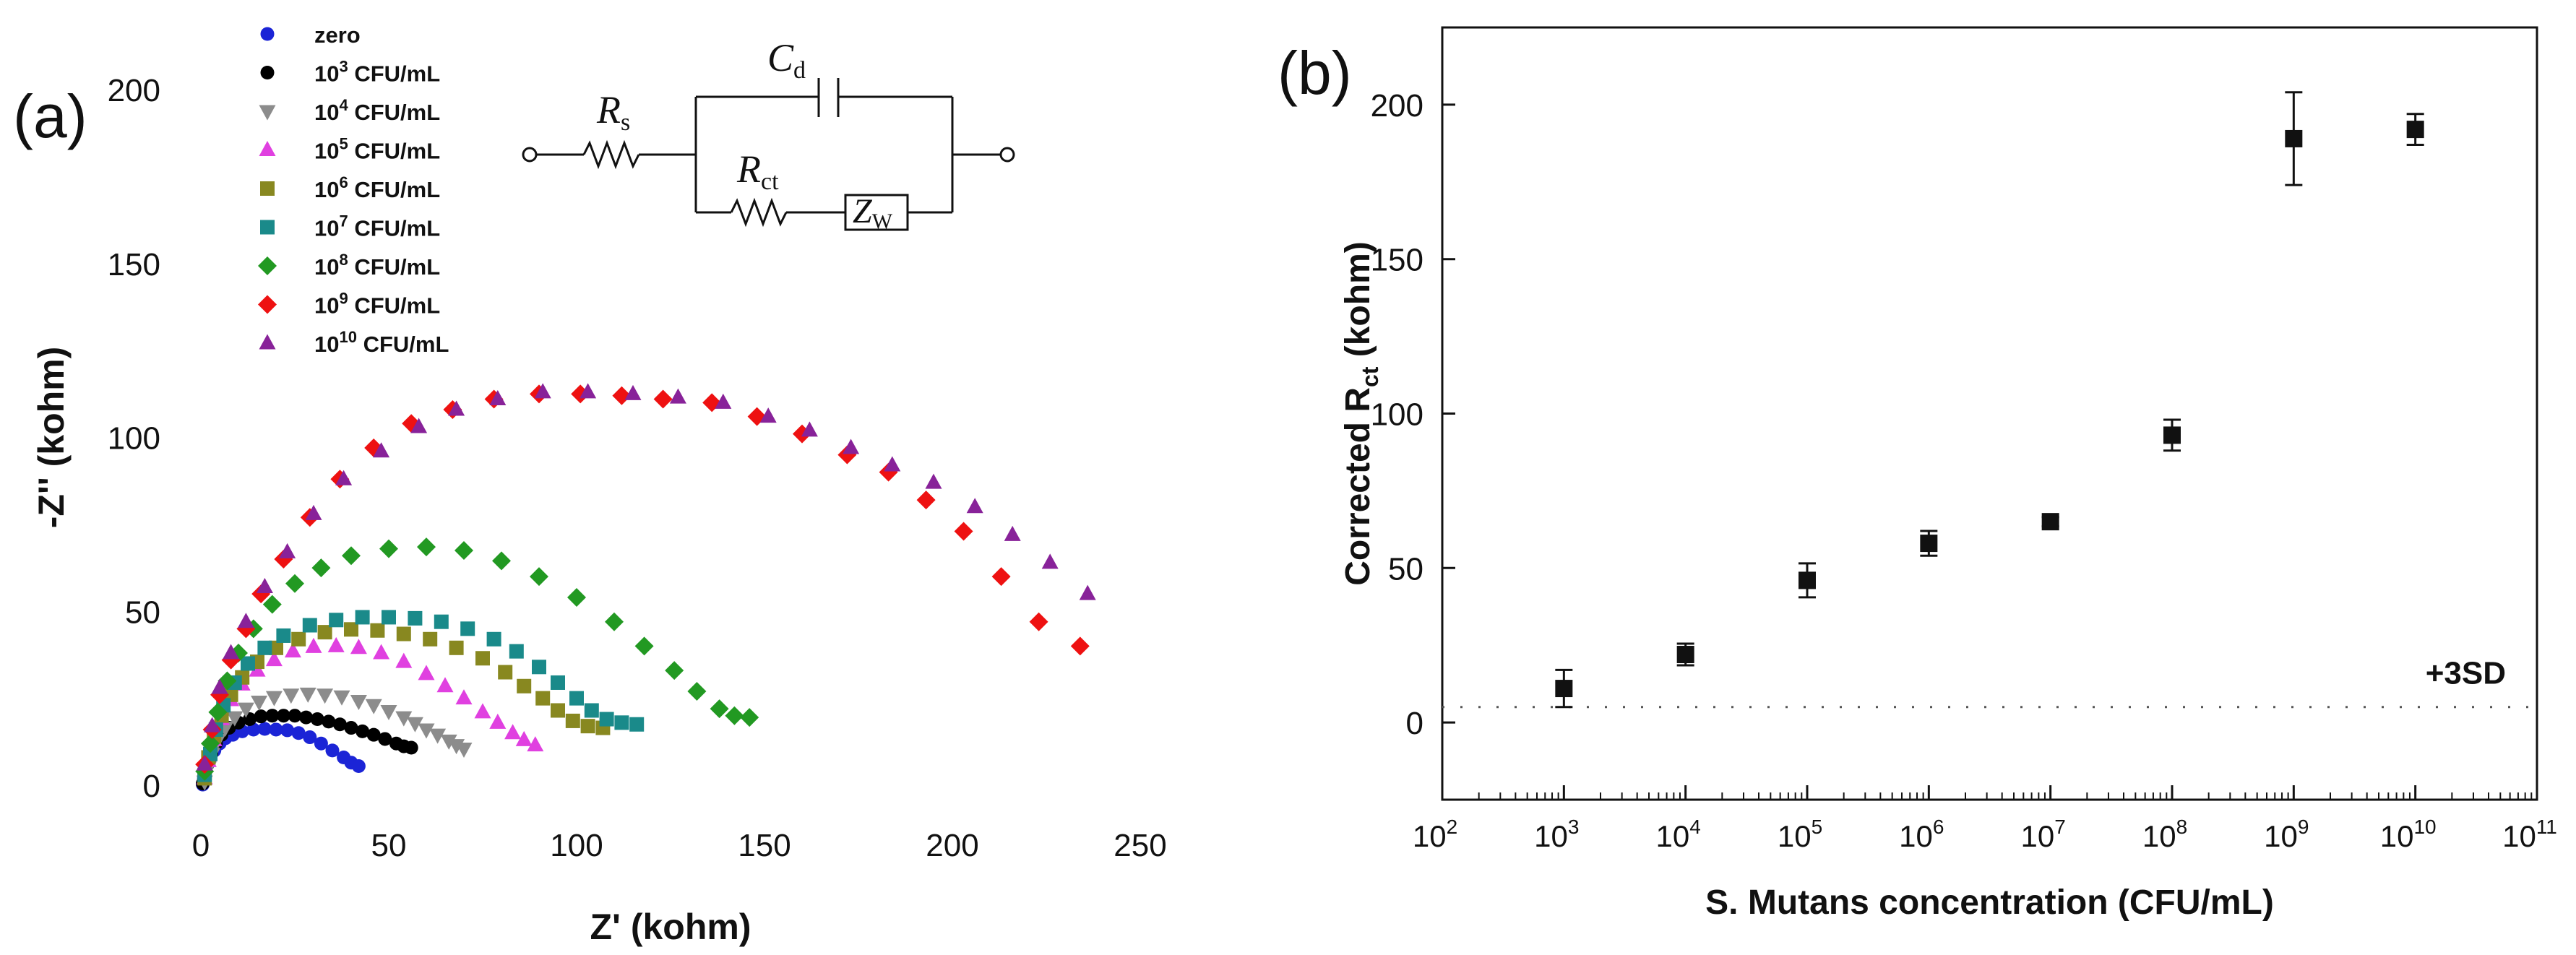 The width and height of the screenshot is (2576, 955). I want to click on x-tick-label: 10⁵, so click(1800, 834).